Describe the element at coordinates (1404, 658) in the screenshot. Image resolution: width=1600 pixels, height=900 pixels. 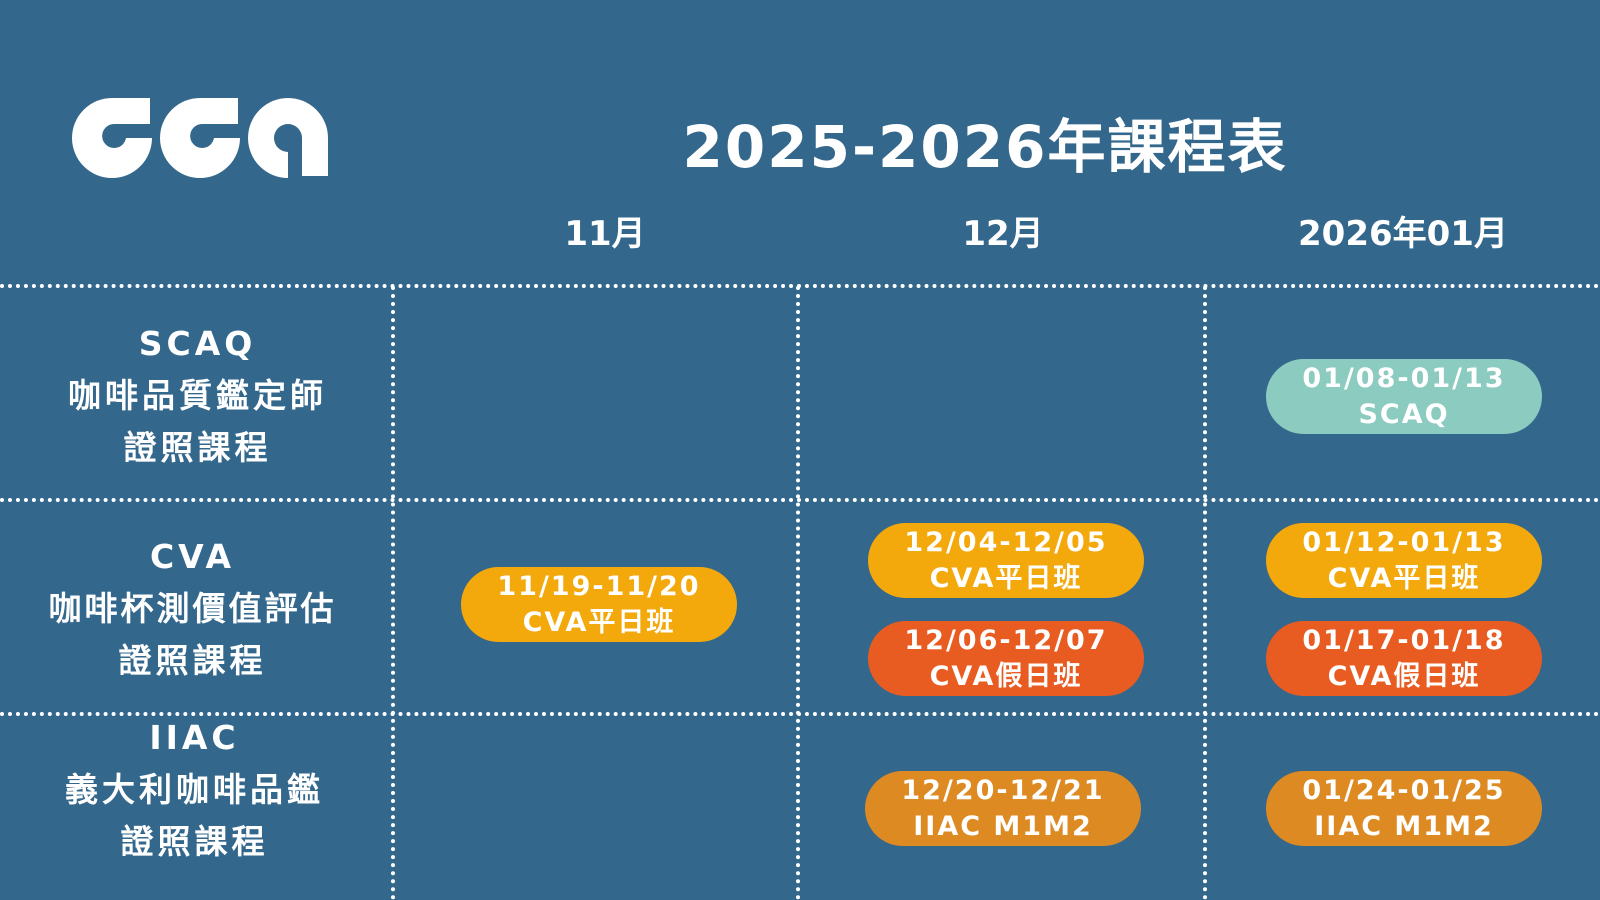
I see `course-pill-cva-jan-weekend: 01/17-01/18 CVA假日班` at that location.